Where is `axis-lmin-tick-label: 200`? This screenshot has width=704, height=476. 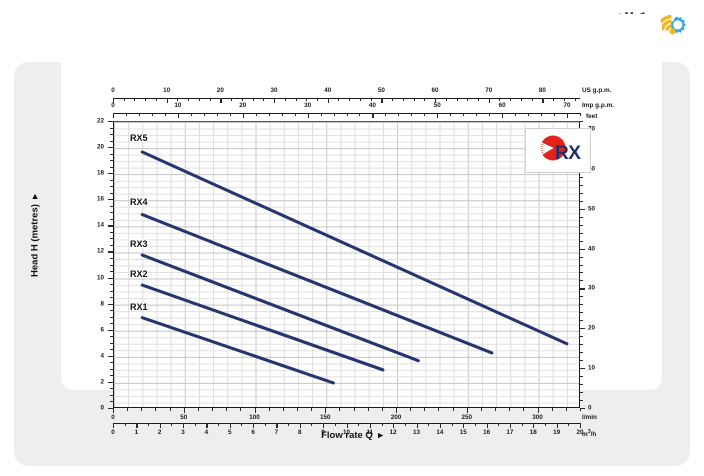
axis-lmin-tick-label: 200 is located at coordinates (396, 417).